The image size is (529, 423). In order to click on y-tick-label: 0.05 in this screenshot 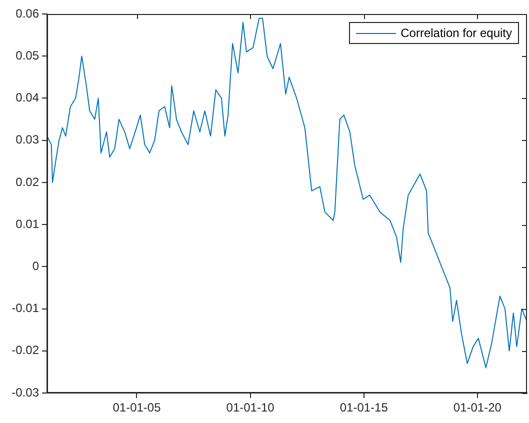, I will do `click(28, 55)`.